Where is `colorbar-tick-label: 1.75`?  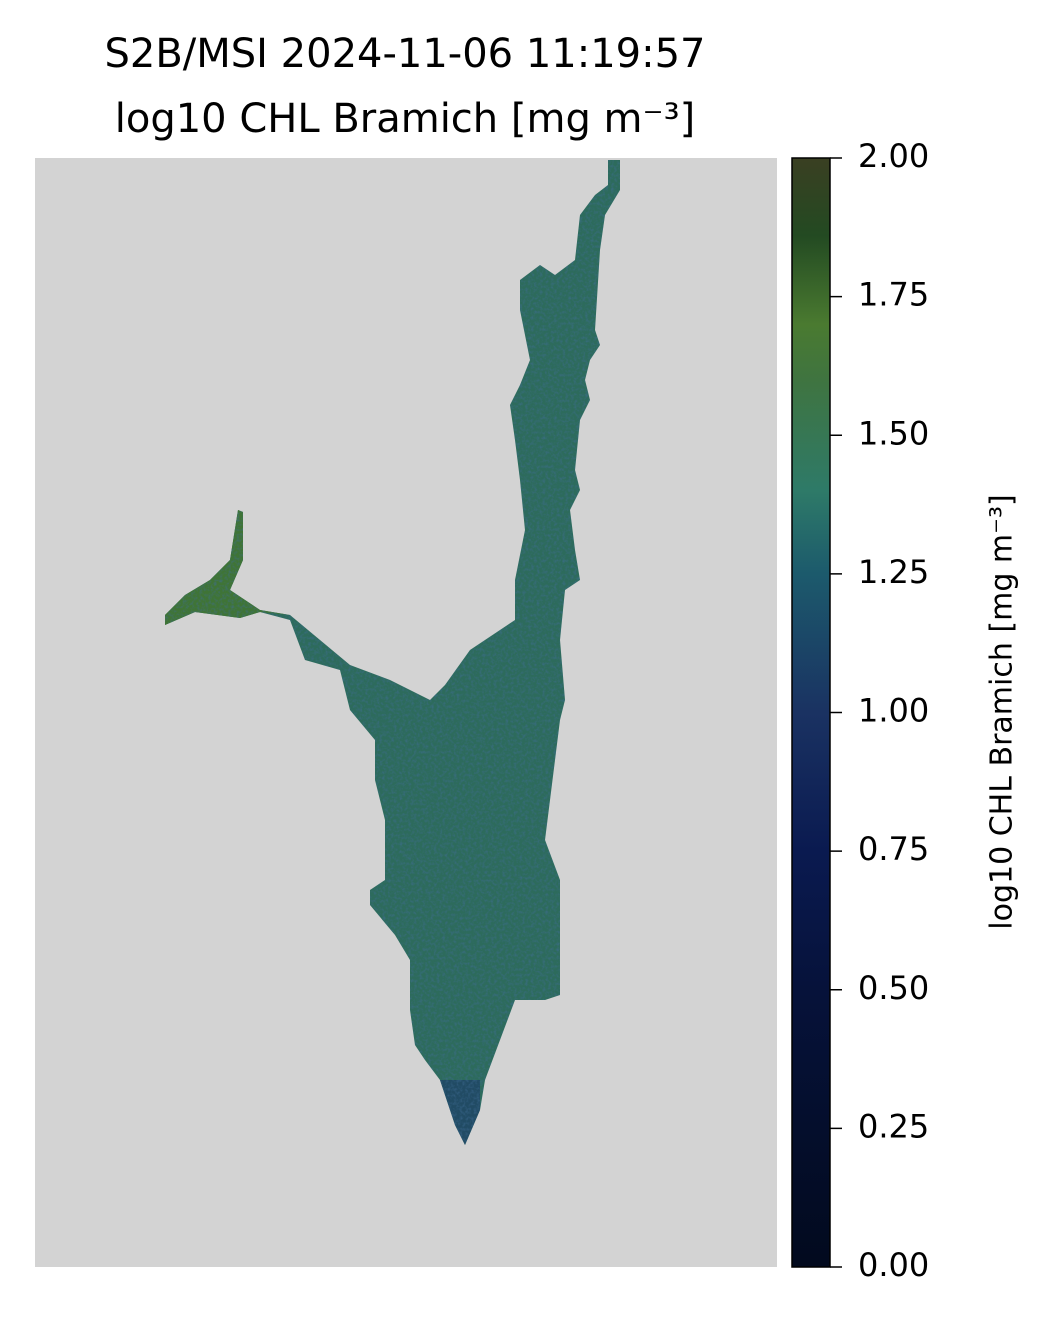 colorbar-tick-label: 1.75 is located at coordinates (893, 295).